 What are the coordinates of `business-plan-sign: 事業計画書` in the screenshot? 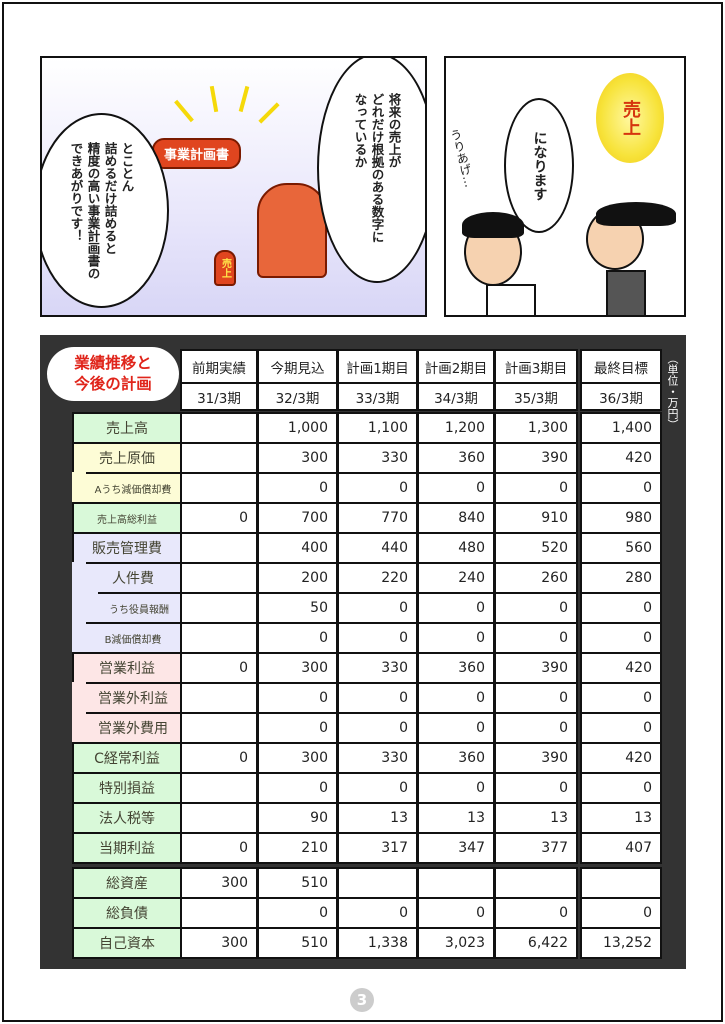 It's located at (197, 153).